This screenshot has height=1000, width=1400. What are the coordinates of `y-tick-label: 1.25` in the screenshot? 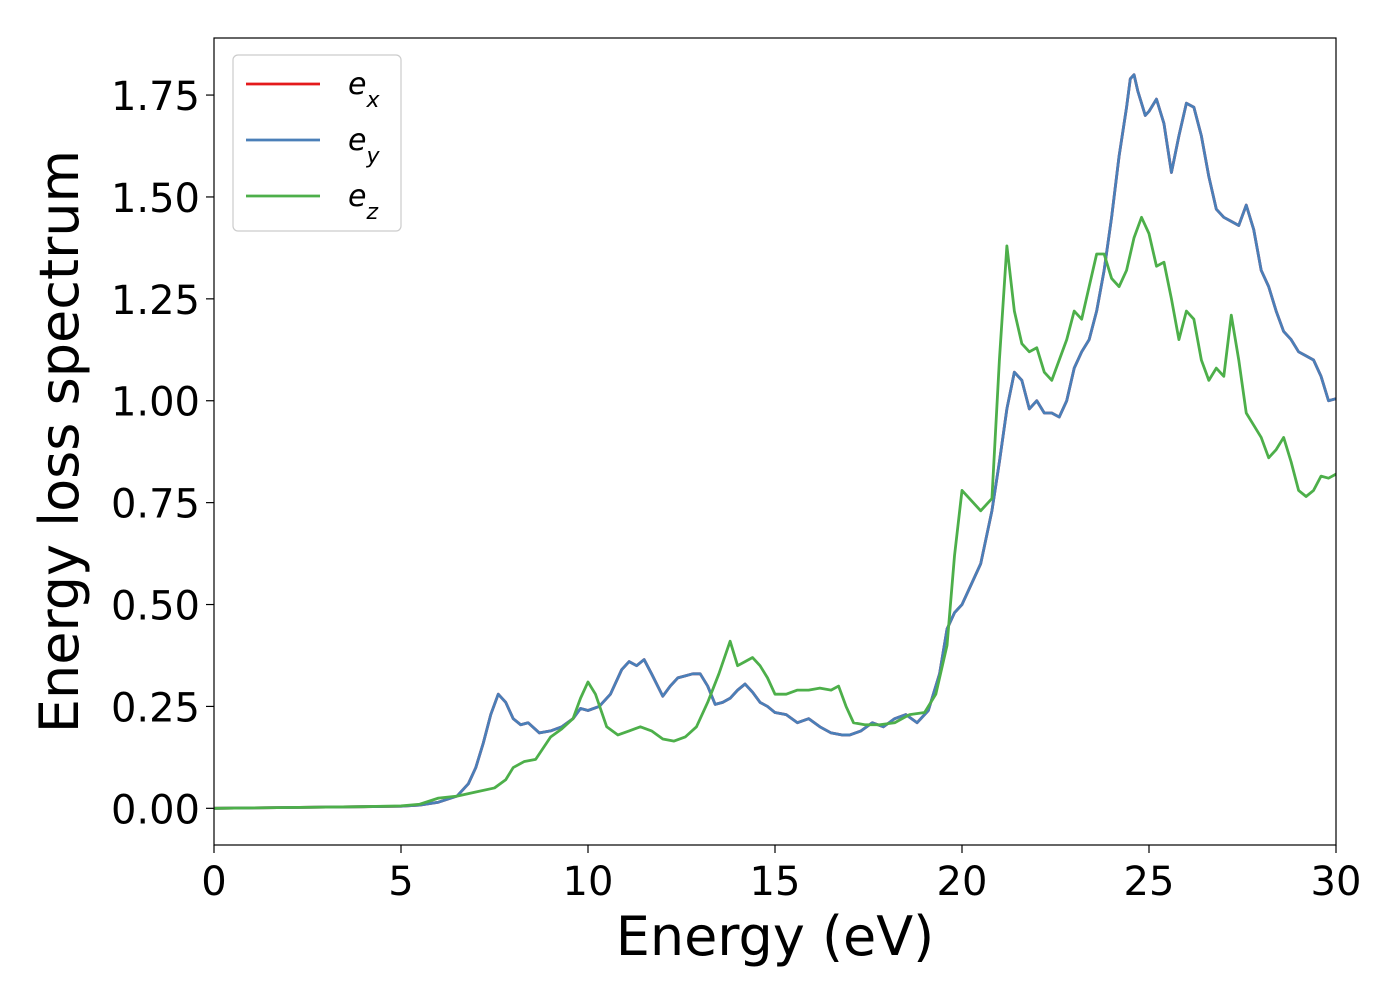 It's located at (155, 301).